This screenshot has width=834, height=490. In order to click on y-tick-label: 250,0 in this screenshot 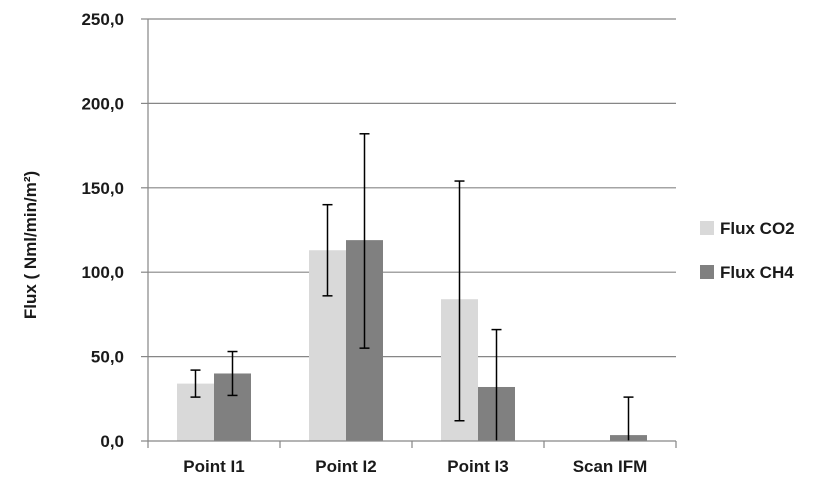, I will do `click(102, 19)`.